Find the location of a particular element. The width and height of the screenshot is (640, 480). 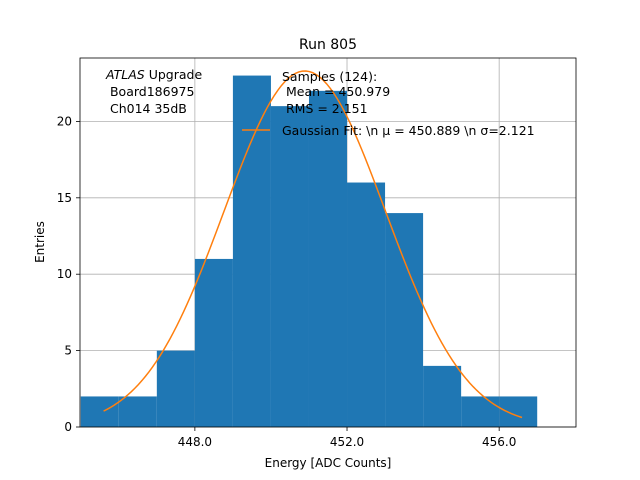

legend-fit-label: Gaussian Fit: \n μ = 450.889 \n σ=2.121 is located at coordinates (408, 130).